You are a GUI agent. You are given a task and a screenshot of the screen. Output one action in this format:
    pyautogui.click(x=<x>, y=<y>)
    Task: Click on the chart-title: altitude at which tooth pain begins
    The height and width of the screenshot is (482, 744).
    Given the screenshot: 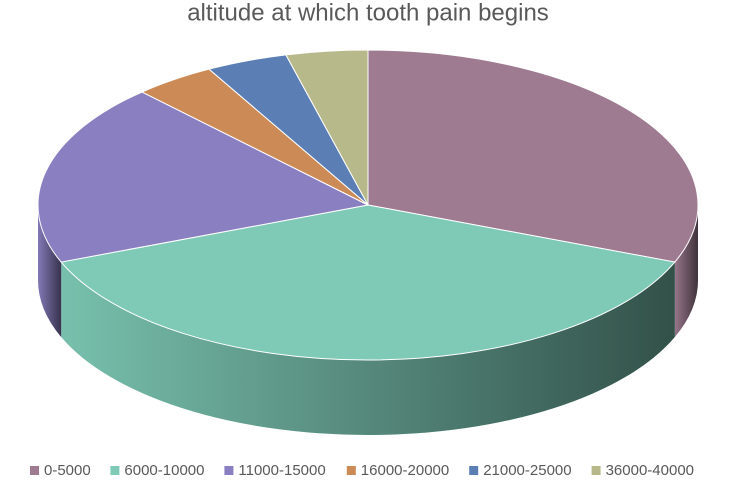 What is the action you would take?
    pyautogui.click(x=368, y=13)
    